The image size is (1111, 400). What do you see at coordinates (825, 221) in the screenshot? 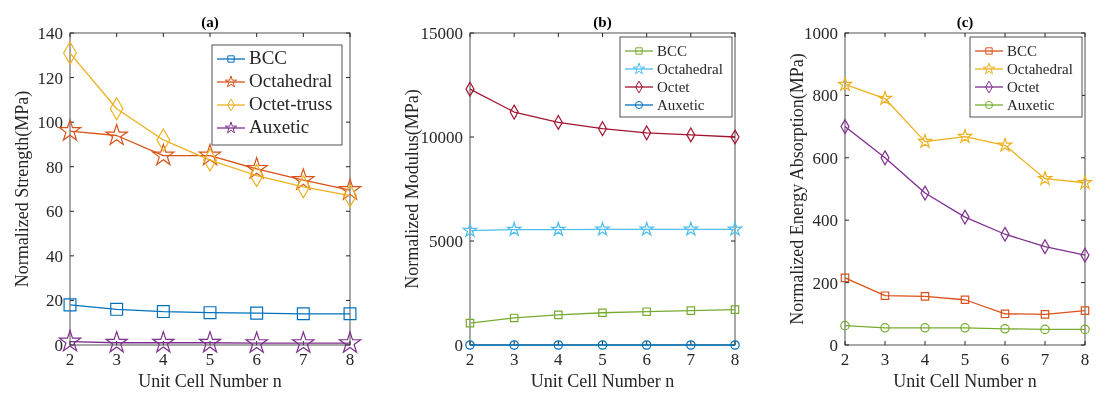
I see `y-tick-label: 400` at bounding box center [825, 221].